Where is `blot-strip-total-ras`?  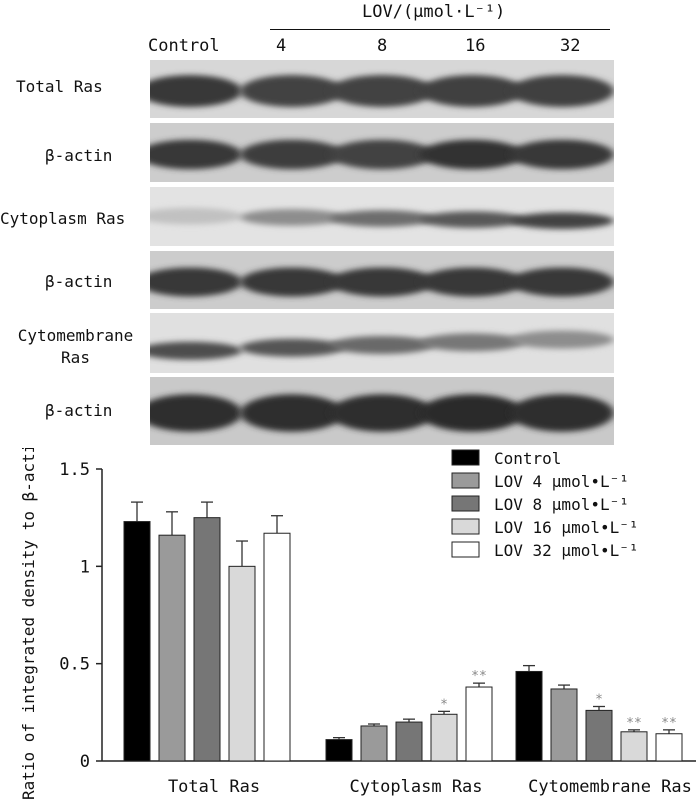 blot-strip-total-ras is located at coordinates (382, 89).